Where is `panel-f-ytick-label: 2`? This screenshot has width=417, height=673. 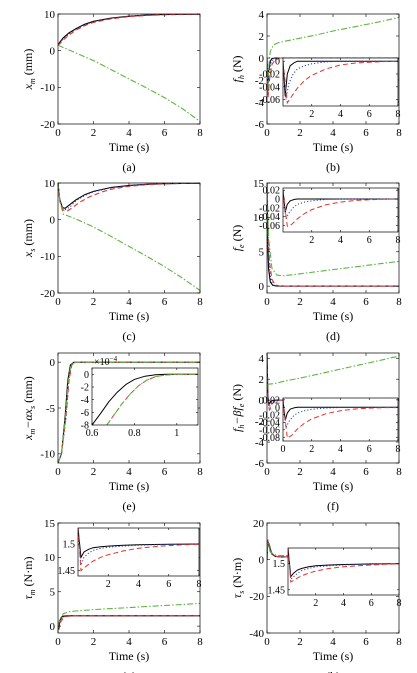
panel-f-ytick-label: 2 is located at coordinates (262, 380).